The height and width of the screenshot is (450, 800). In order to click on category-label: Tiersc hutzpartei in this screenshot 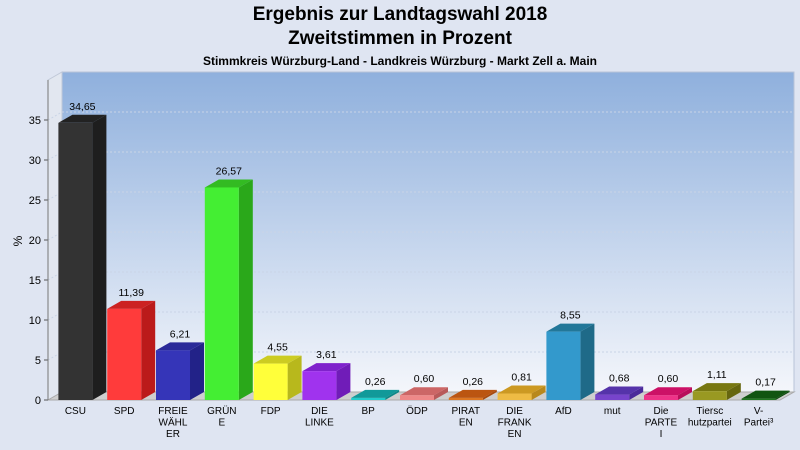, I will do `click(710, 417)`.